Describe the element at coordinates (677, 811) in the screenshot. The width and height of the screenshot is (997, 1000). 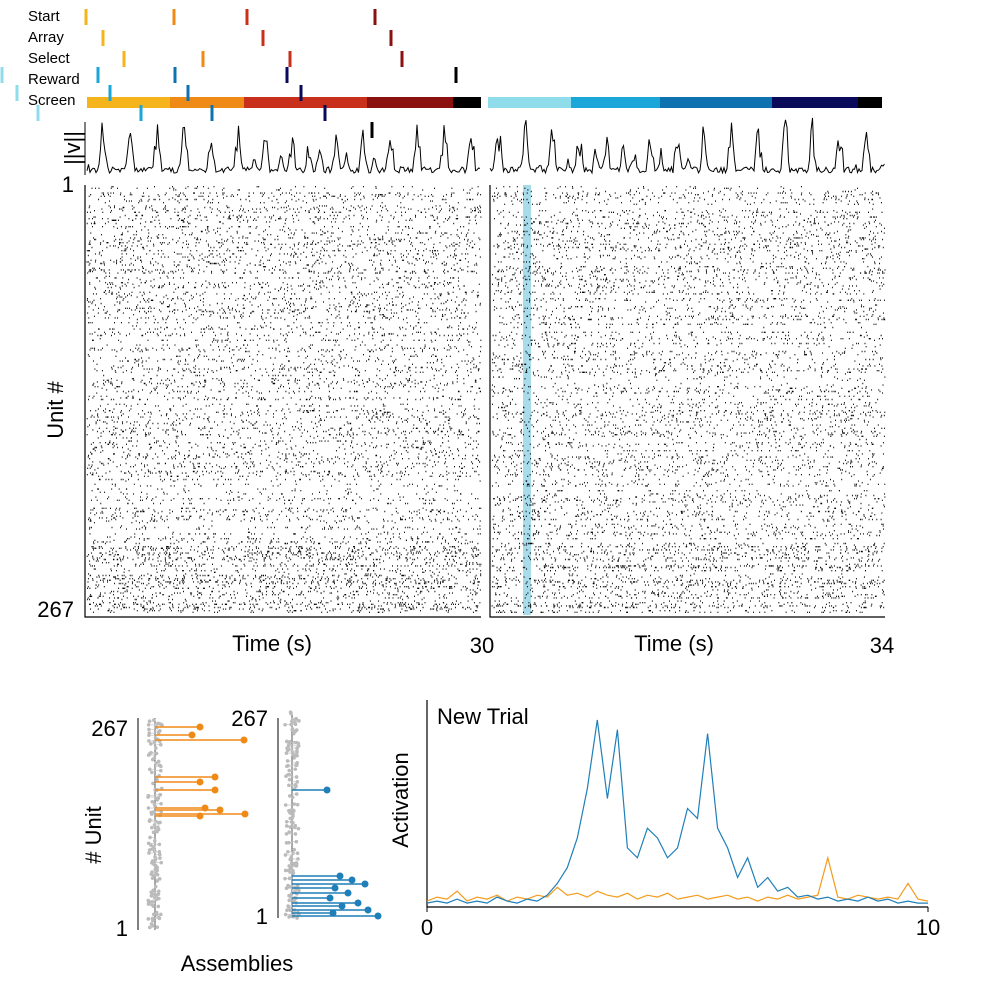
I see `series-line` at that location.